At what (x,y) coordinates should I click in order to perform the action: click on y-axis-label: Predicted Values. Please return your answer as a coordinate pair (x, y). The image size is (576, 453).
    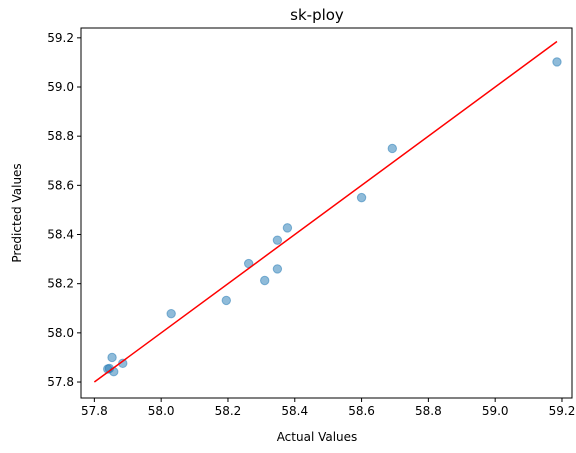
    Looking at the image, I should click on (17, 212).